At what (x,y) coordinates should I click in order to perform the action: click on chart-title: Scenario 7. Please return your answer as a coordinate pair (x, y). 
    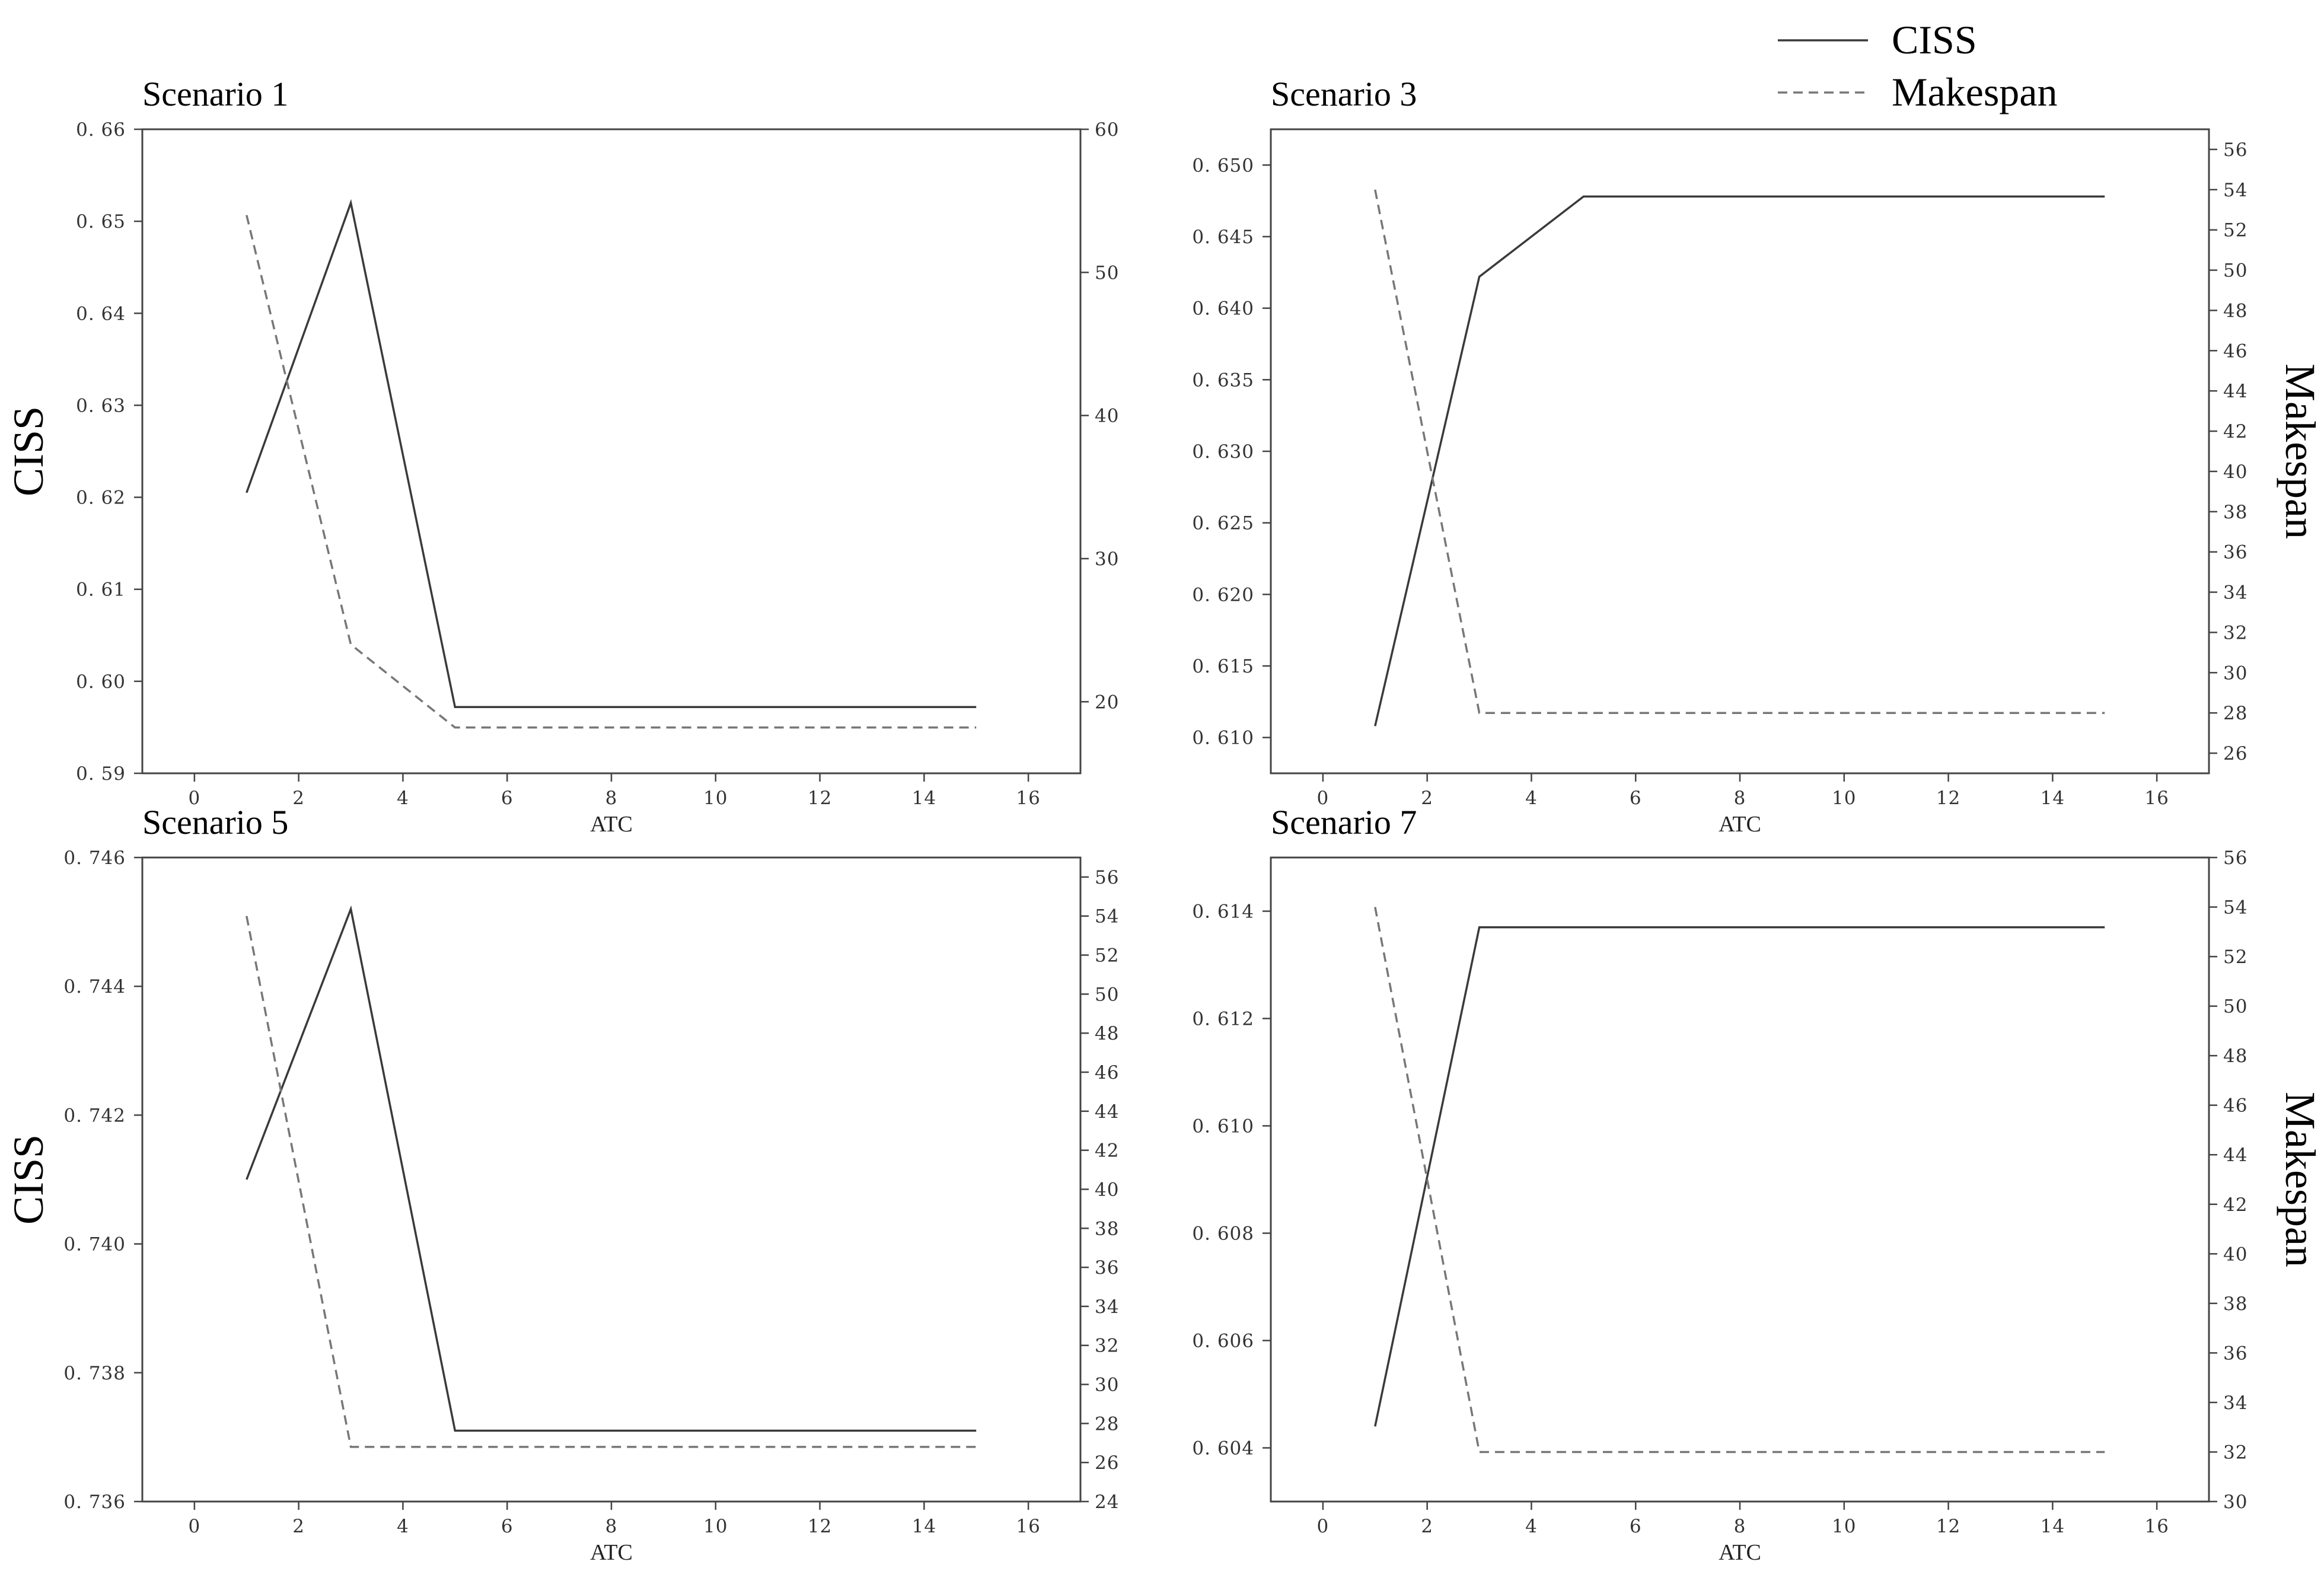
    Looking at the image, I should click on (1344, 823).